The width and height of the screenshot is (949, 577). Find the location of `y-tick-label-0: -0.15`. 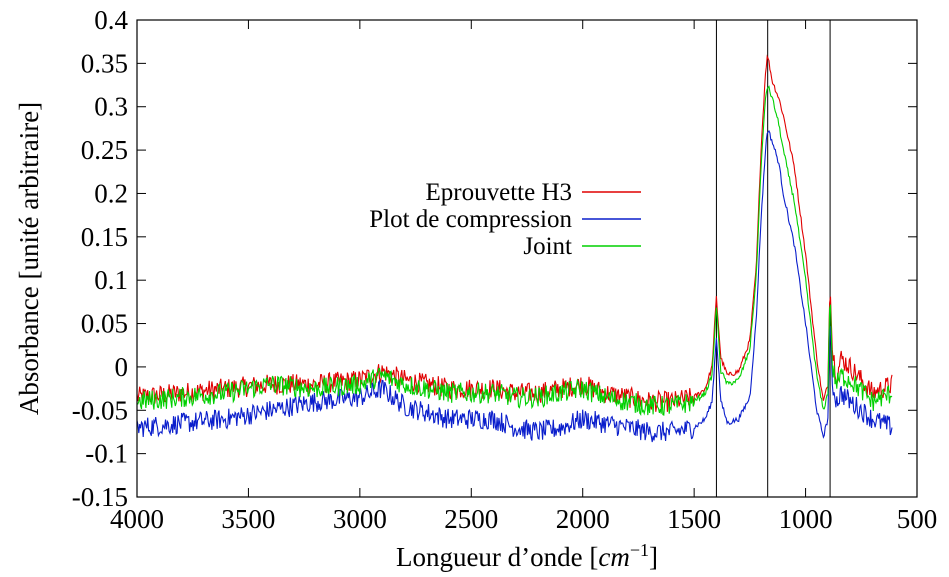

y-tick-label-0: -0.15 is located at coordinates (100, 497).